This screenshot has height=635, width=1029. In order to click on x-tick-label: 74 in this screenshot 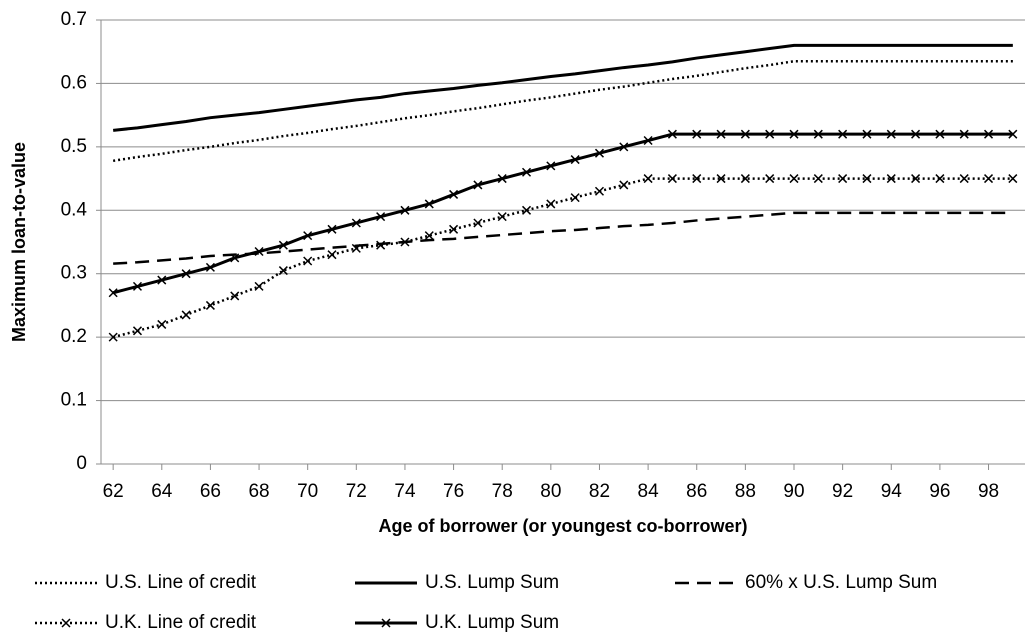, I will do `click(405, 491)`.